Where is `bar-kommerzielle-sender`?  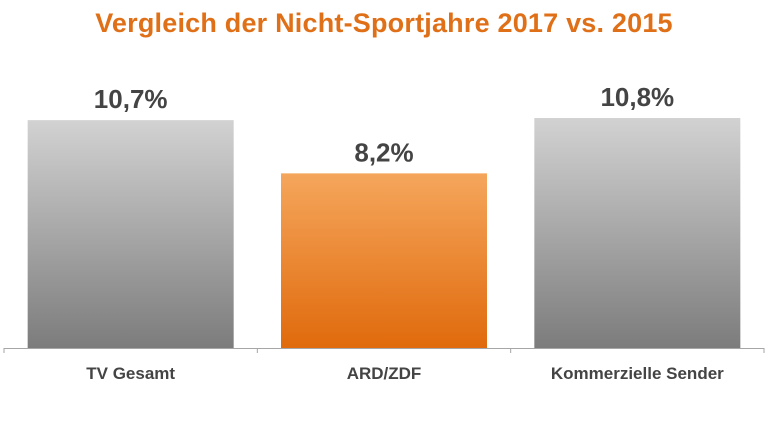 bar-kommerzielle-sender is located at coordinates (637, 233).